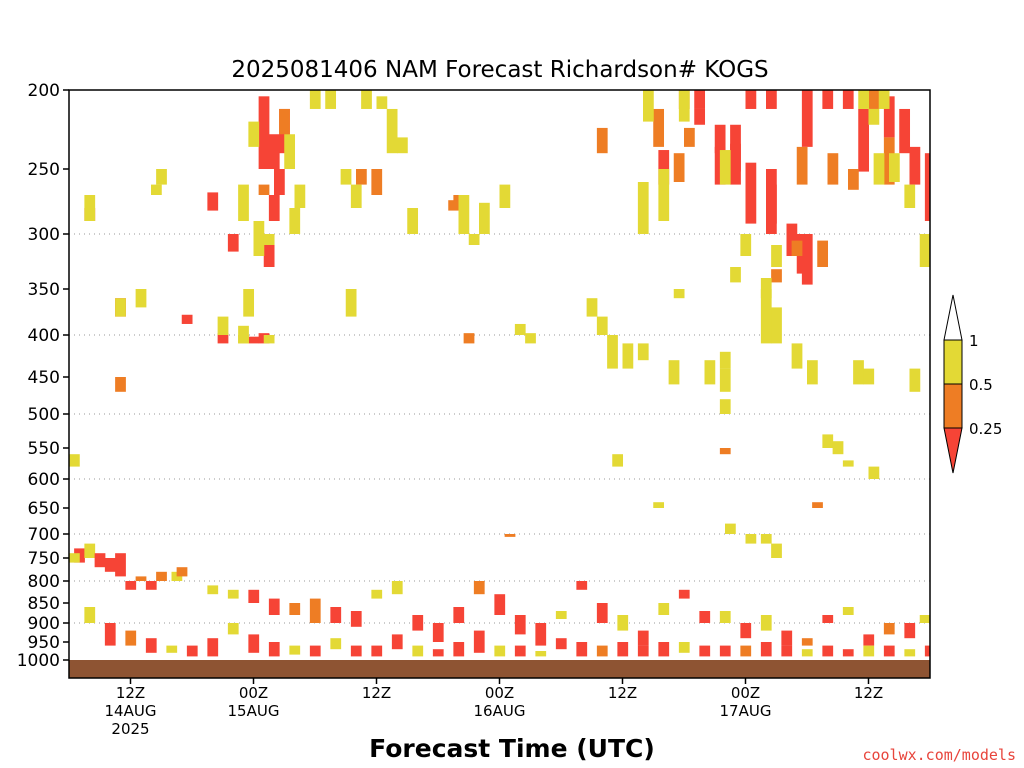  I want to click on surface-layer, so click(499, 669).